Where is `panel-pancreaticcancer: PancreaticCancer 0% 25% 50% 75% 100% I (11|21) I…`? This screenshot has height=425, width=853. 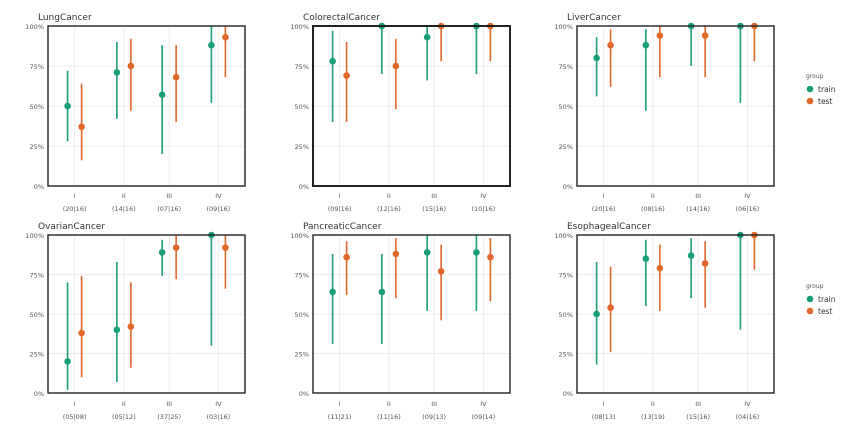
panel-pancreaticcancer: PancreaticCancer 0% 25% 50% 75% 100% I (11|21) I… is located at coordinates (400, 321).